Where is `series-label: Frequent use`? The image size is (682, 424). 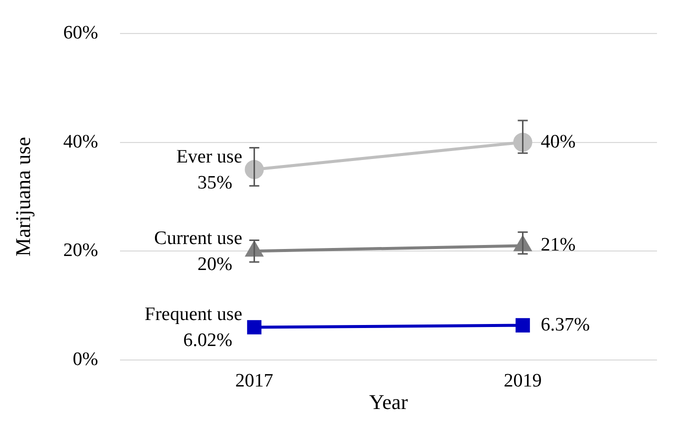
series-label: Frequent use is located at coordinates (193, 315).